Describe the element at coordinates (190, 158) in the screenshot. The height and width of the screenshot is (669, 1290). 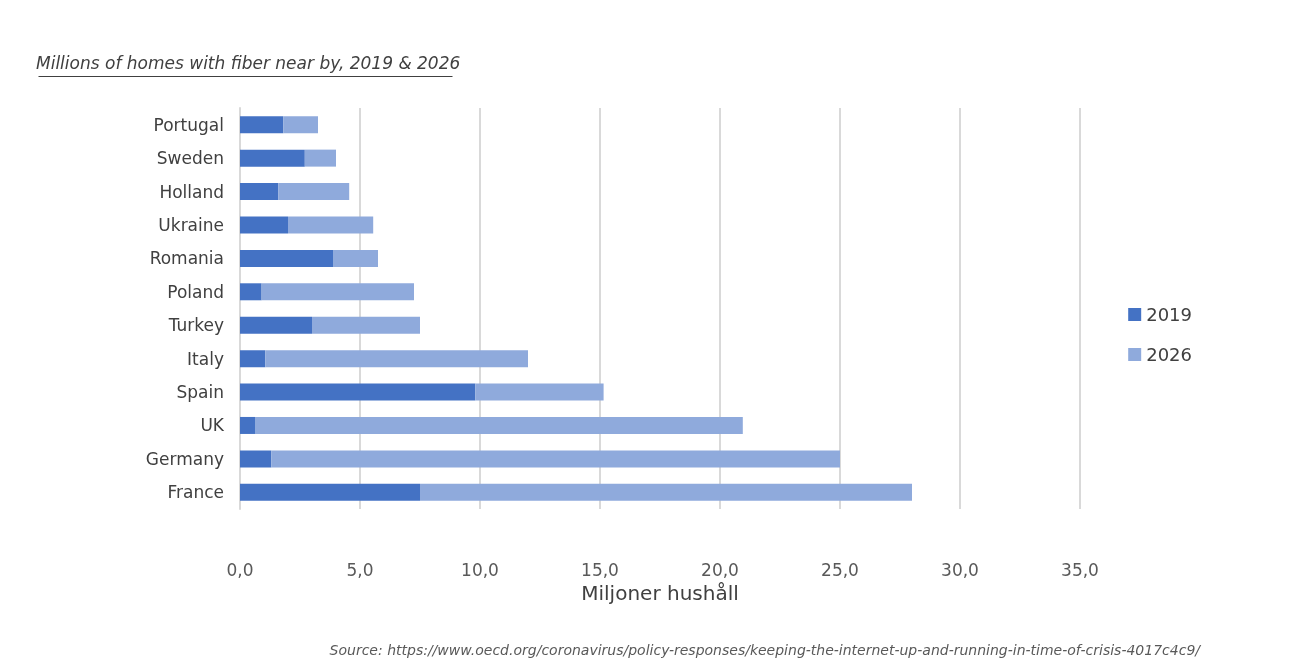
I see `y-tick-label: Sweden` at that location.